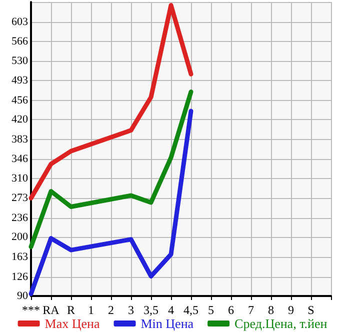 This screenshot has width=345, height=335. What do you see at coordinates (171, 310) in the screenshot?
I see `x-tick-label: 4` at bounding box center [171, 310].